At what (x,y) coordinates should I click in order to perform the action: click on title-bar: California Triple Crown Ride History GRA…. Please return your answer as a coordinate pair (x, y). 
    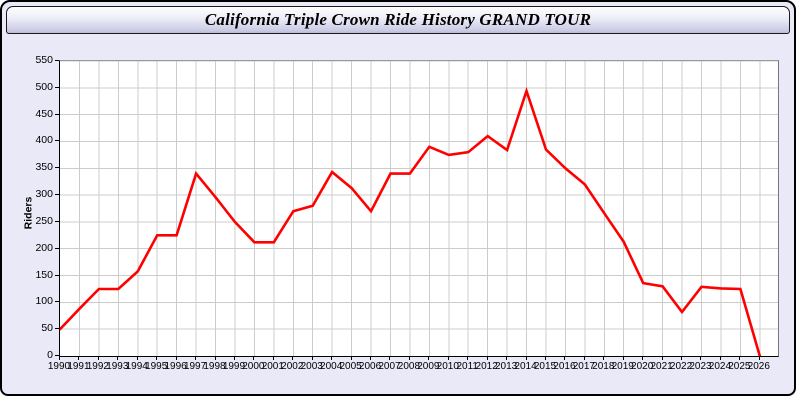
    Looking at the image, I should click on (398, 20).